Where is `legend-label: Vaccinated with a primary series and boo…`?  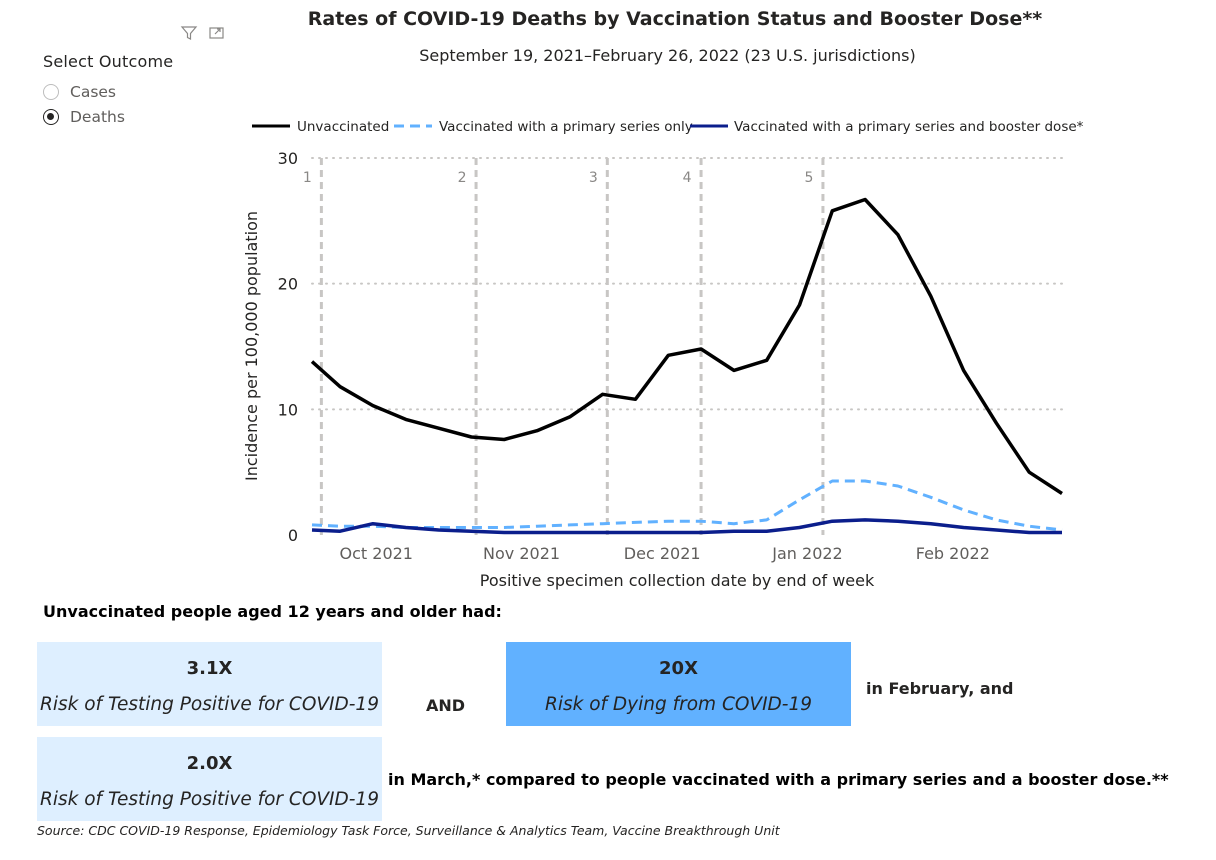
legend-label: Vaccinated with a primary series and boo… is located at coordinates (909, 127).